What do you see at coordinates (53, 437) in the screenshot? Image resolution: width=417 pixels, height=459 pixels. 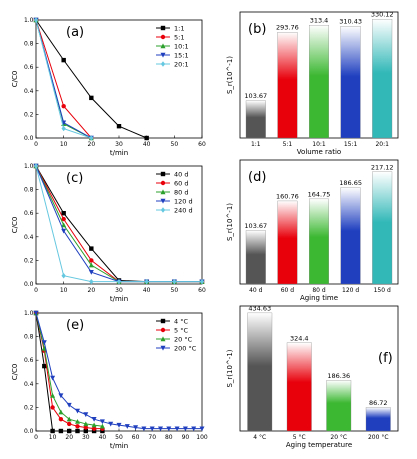 I see `x-tick-label: 10` at bounding box center [53, 437].